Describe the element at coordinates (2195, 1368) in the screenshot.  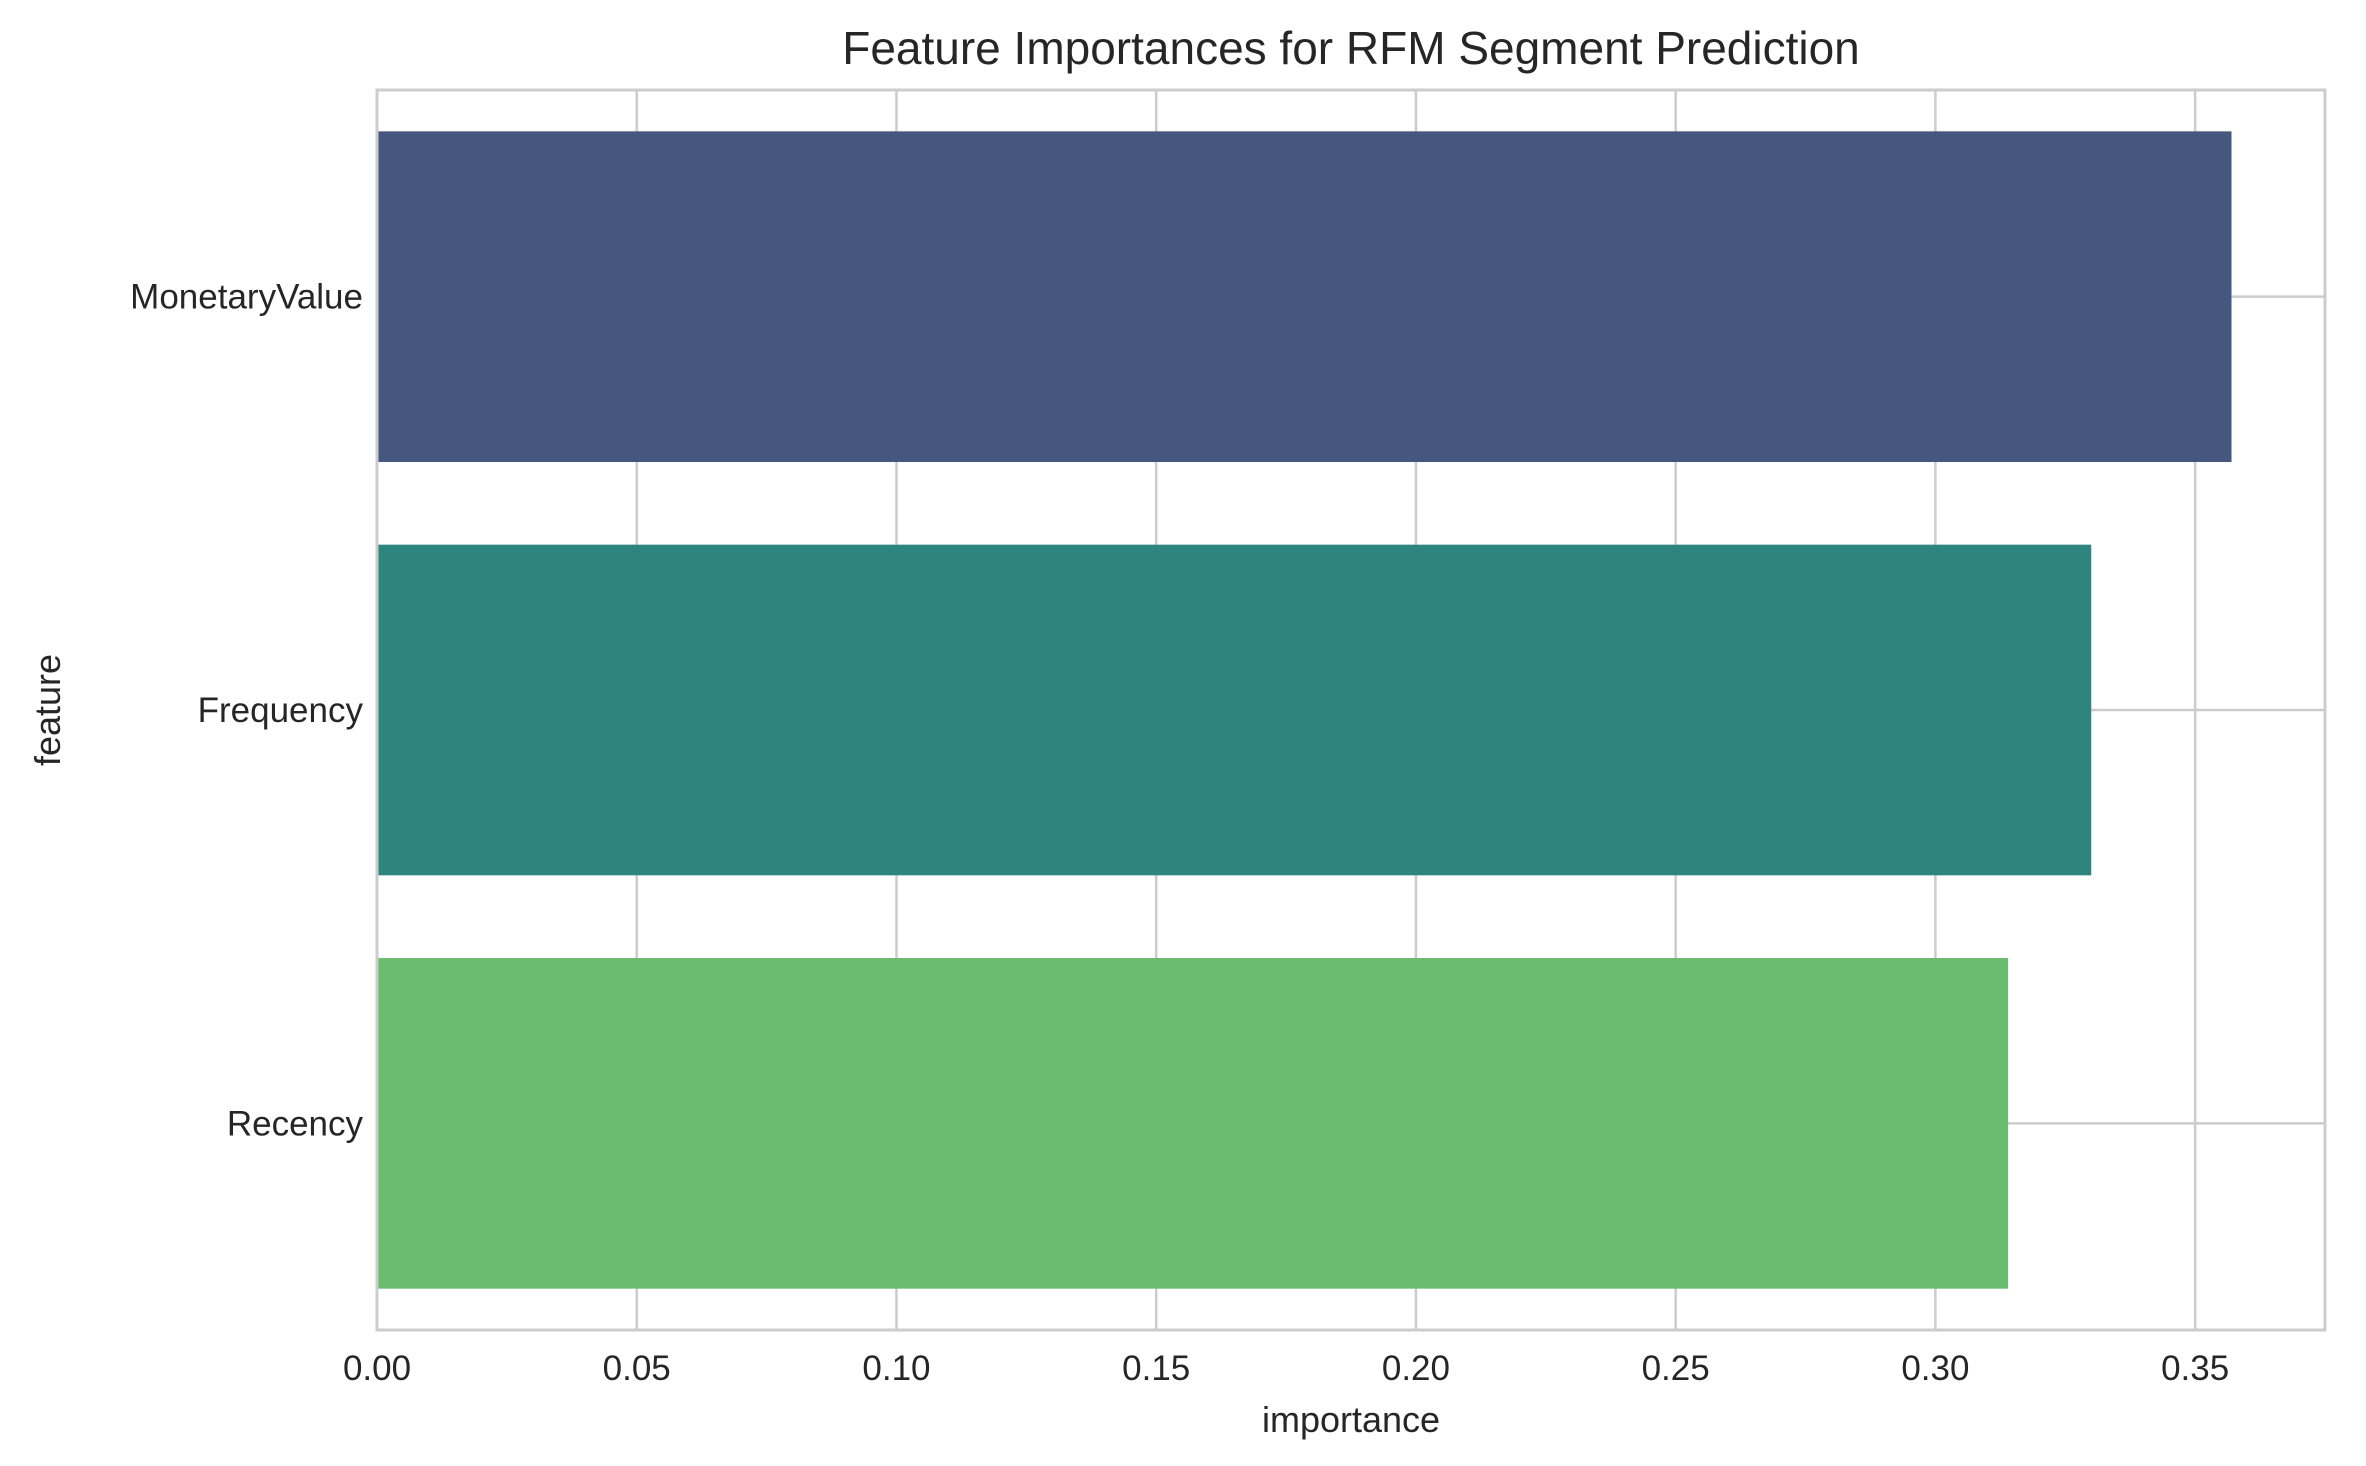
I see `x-tick-label: 0.35` at that location.